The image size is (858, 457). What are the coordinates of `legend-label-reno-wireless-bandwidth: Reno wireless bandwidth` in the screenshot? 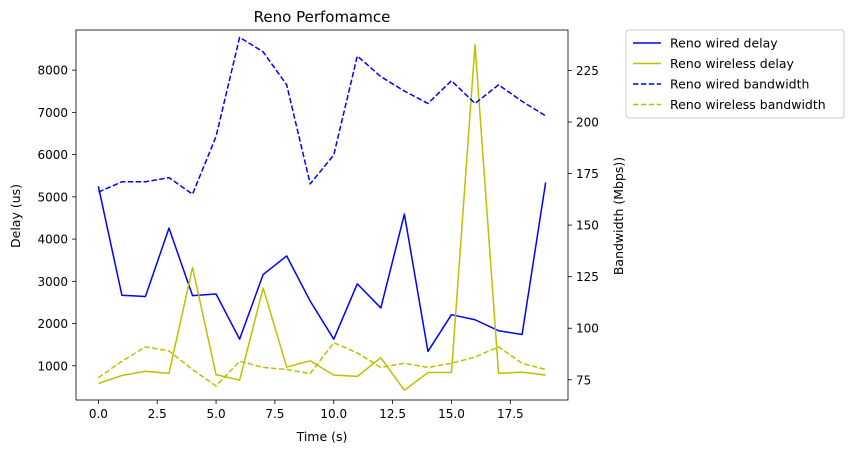 It's located at (748, 104).